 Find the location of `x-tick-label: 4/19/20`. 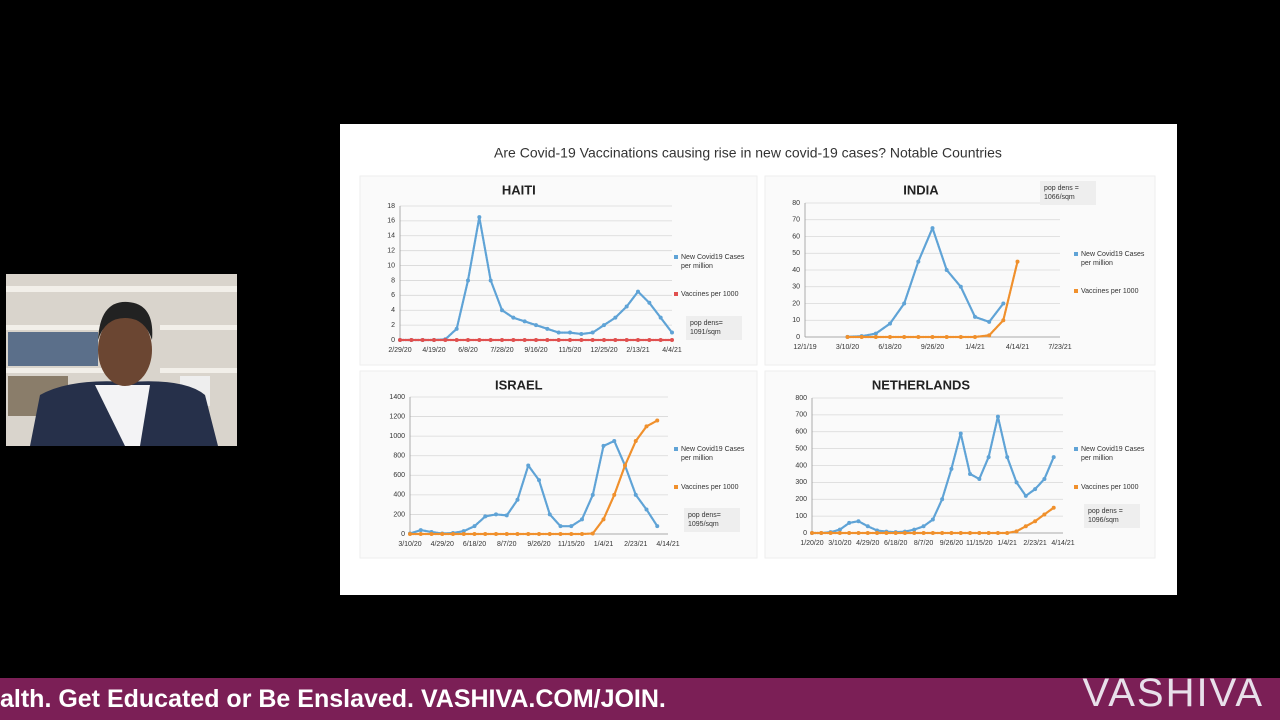

x-tick-label: 4/19/20 is located at coordinates (433, 350).